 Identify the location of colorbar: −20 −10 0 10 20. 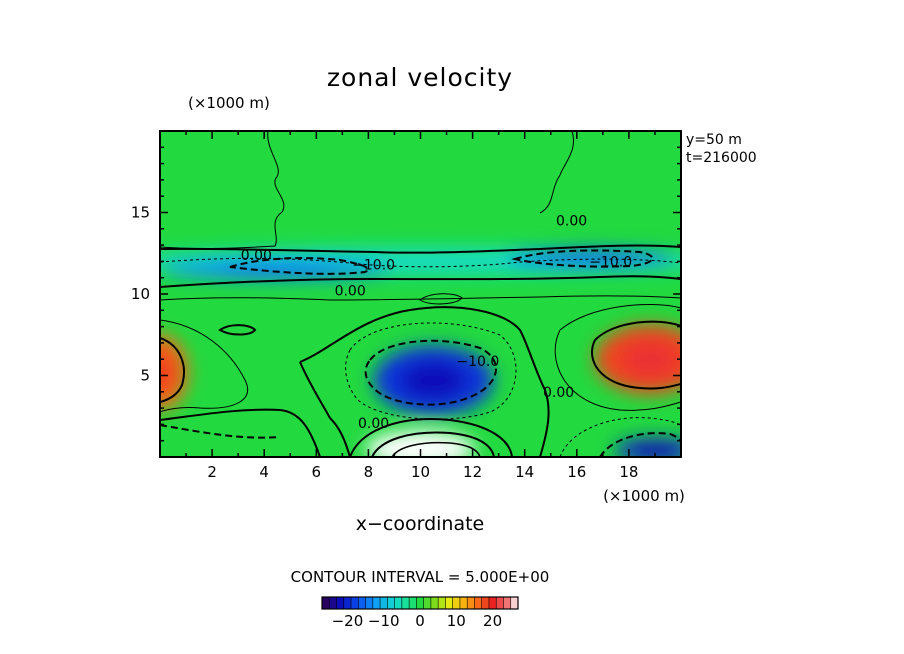
(420, 613).